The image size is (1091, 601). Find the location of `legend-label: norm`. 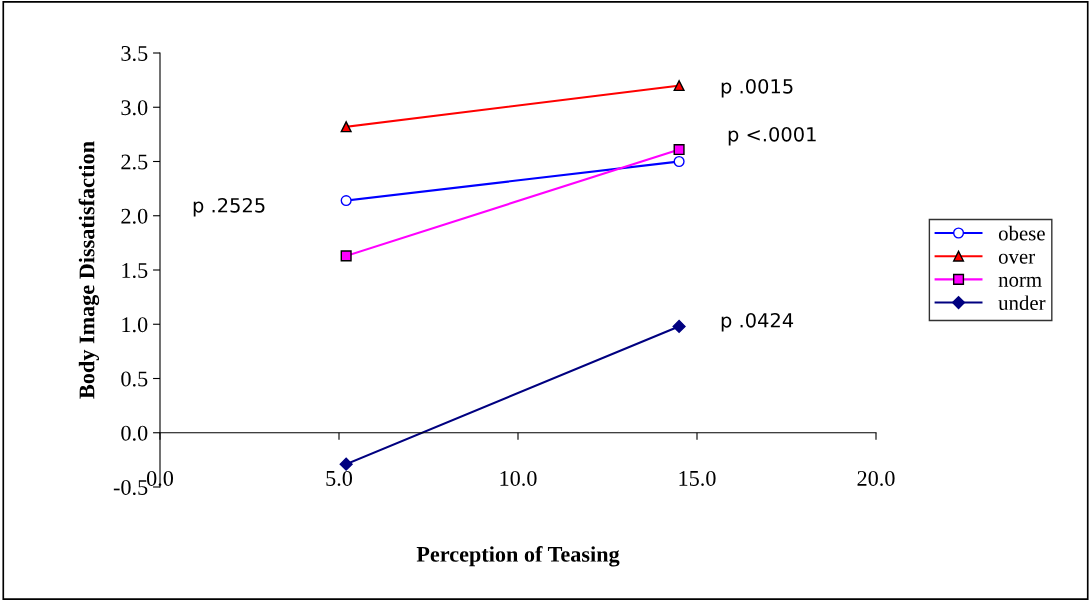

legend-label: norm is located at coordinates (1020, 281).